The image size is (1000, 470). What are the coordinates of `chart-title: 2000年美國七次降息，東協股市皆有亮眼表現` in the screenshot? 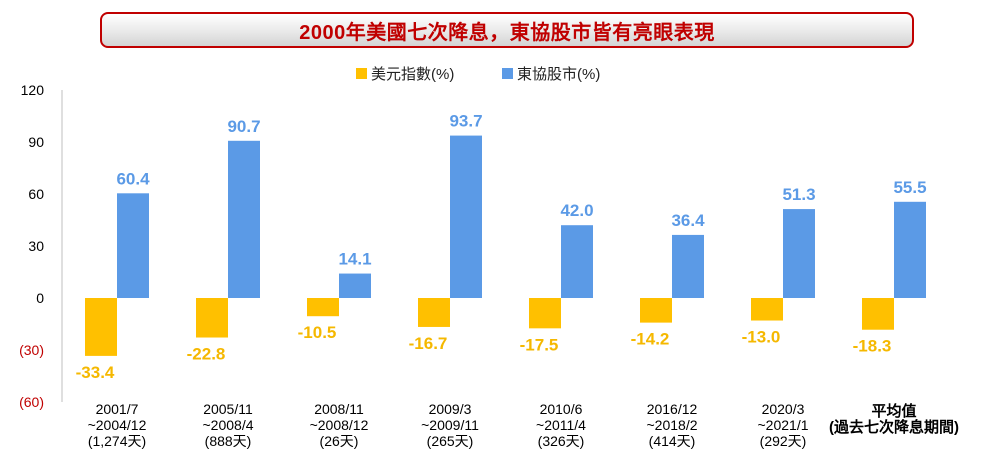 It's located at (507, 32).